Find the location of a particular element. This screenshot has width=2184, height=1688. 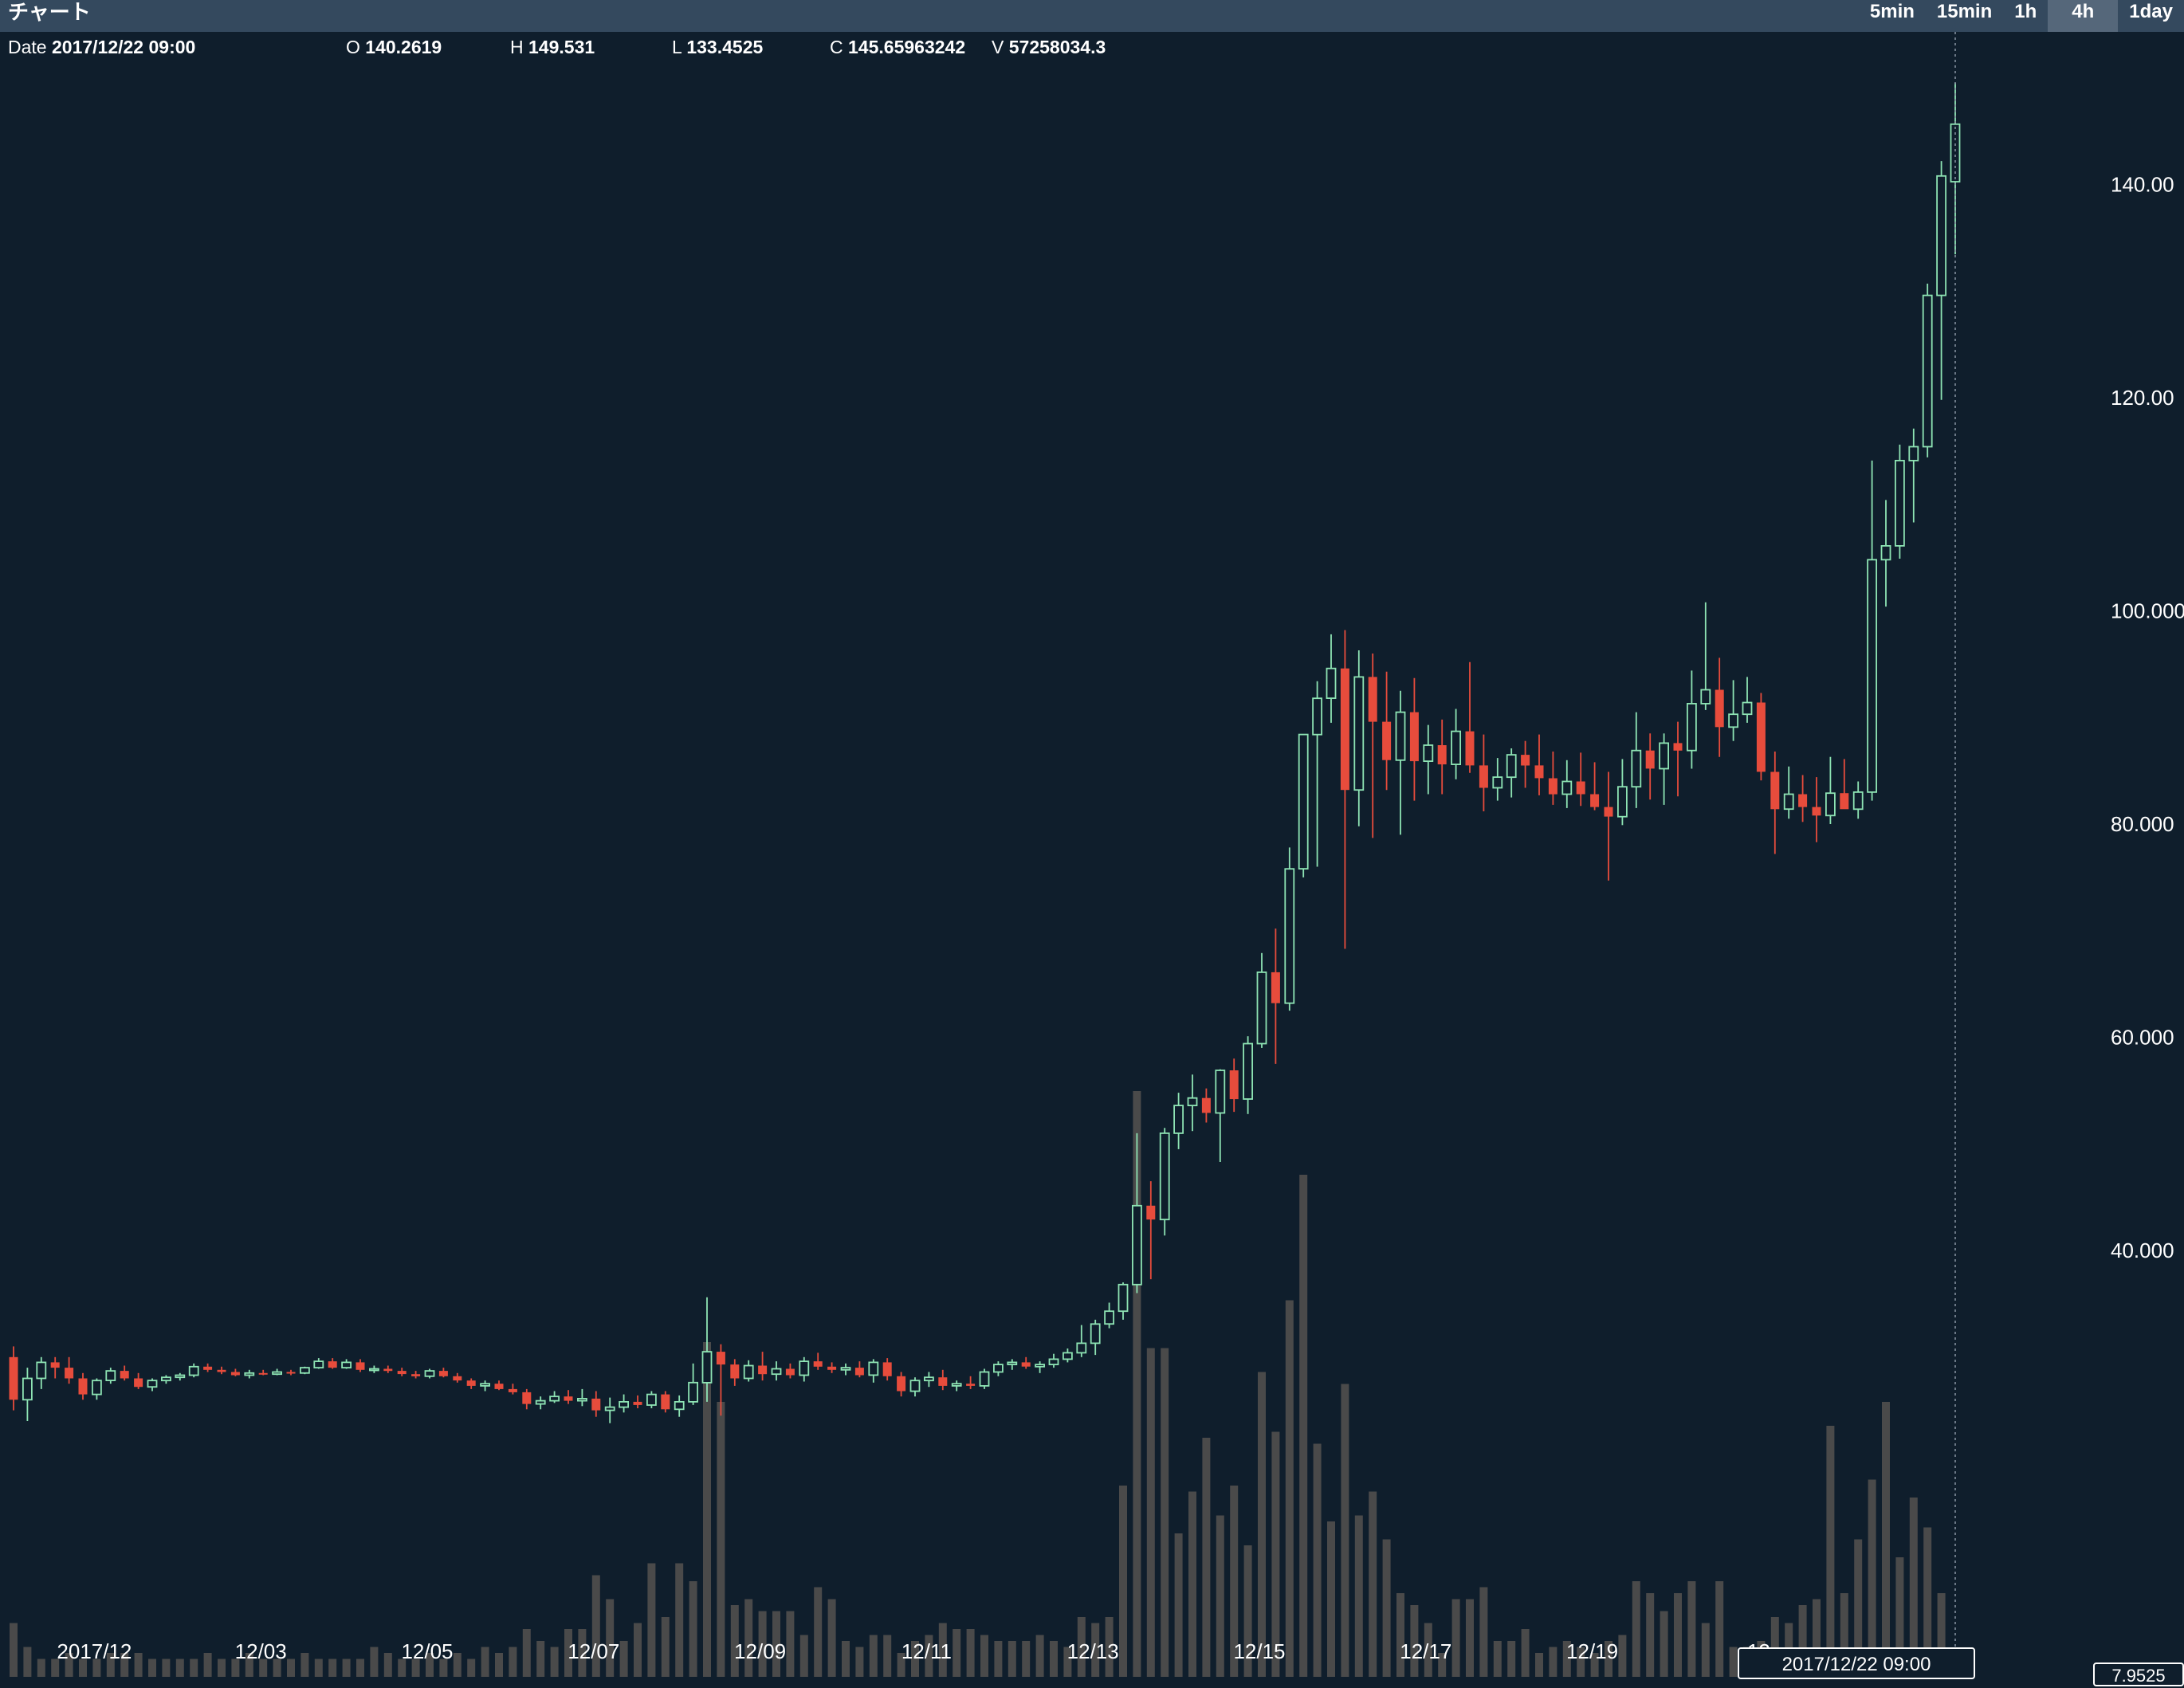

timeframe-1day-button: 1day is located at coordinates (2151, 11).